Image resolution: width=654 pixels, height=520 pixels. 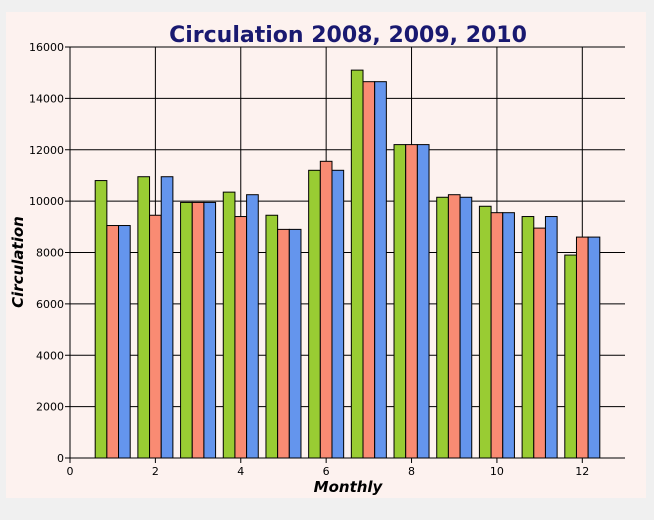 I want to click on y-tick-label: 4000, so click(x=50, y=355).